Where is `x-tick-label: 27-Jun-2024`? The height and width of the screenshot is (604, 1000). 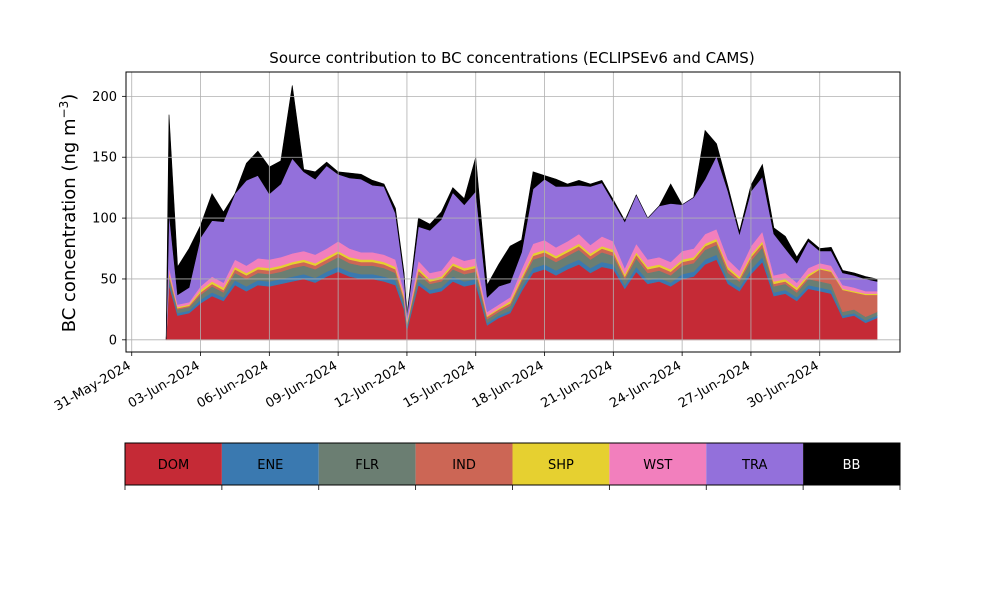 x-tick-label: 27-Jun-2024 is located at coordinates (714, 384).